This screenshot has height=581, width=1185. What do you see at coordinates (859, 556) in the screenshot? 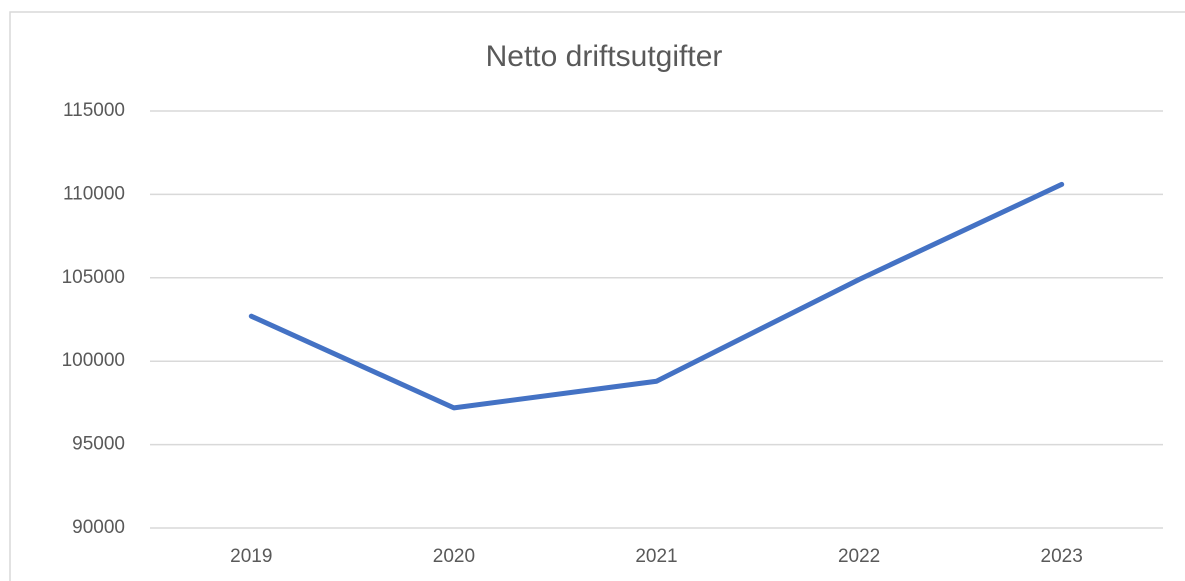
I see `x-tick-label: 2022` at bounding box center [859, 556].